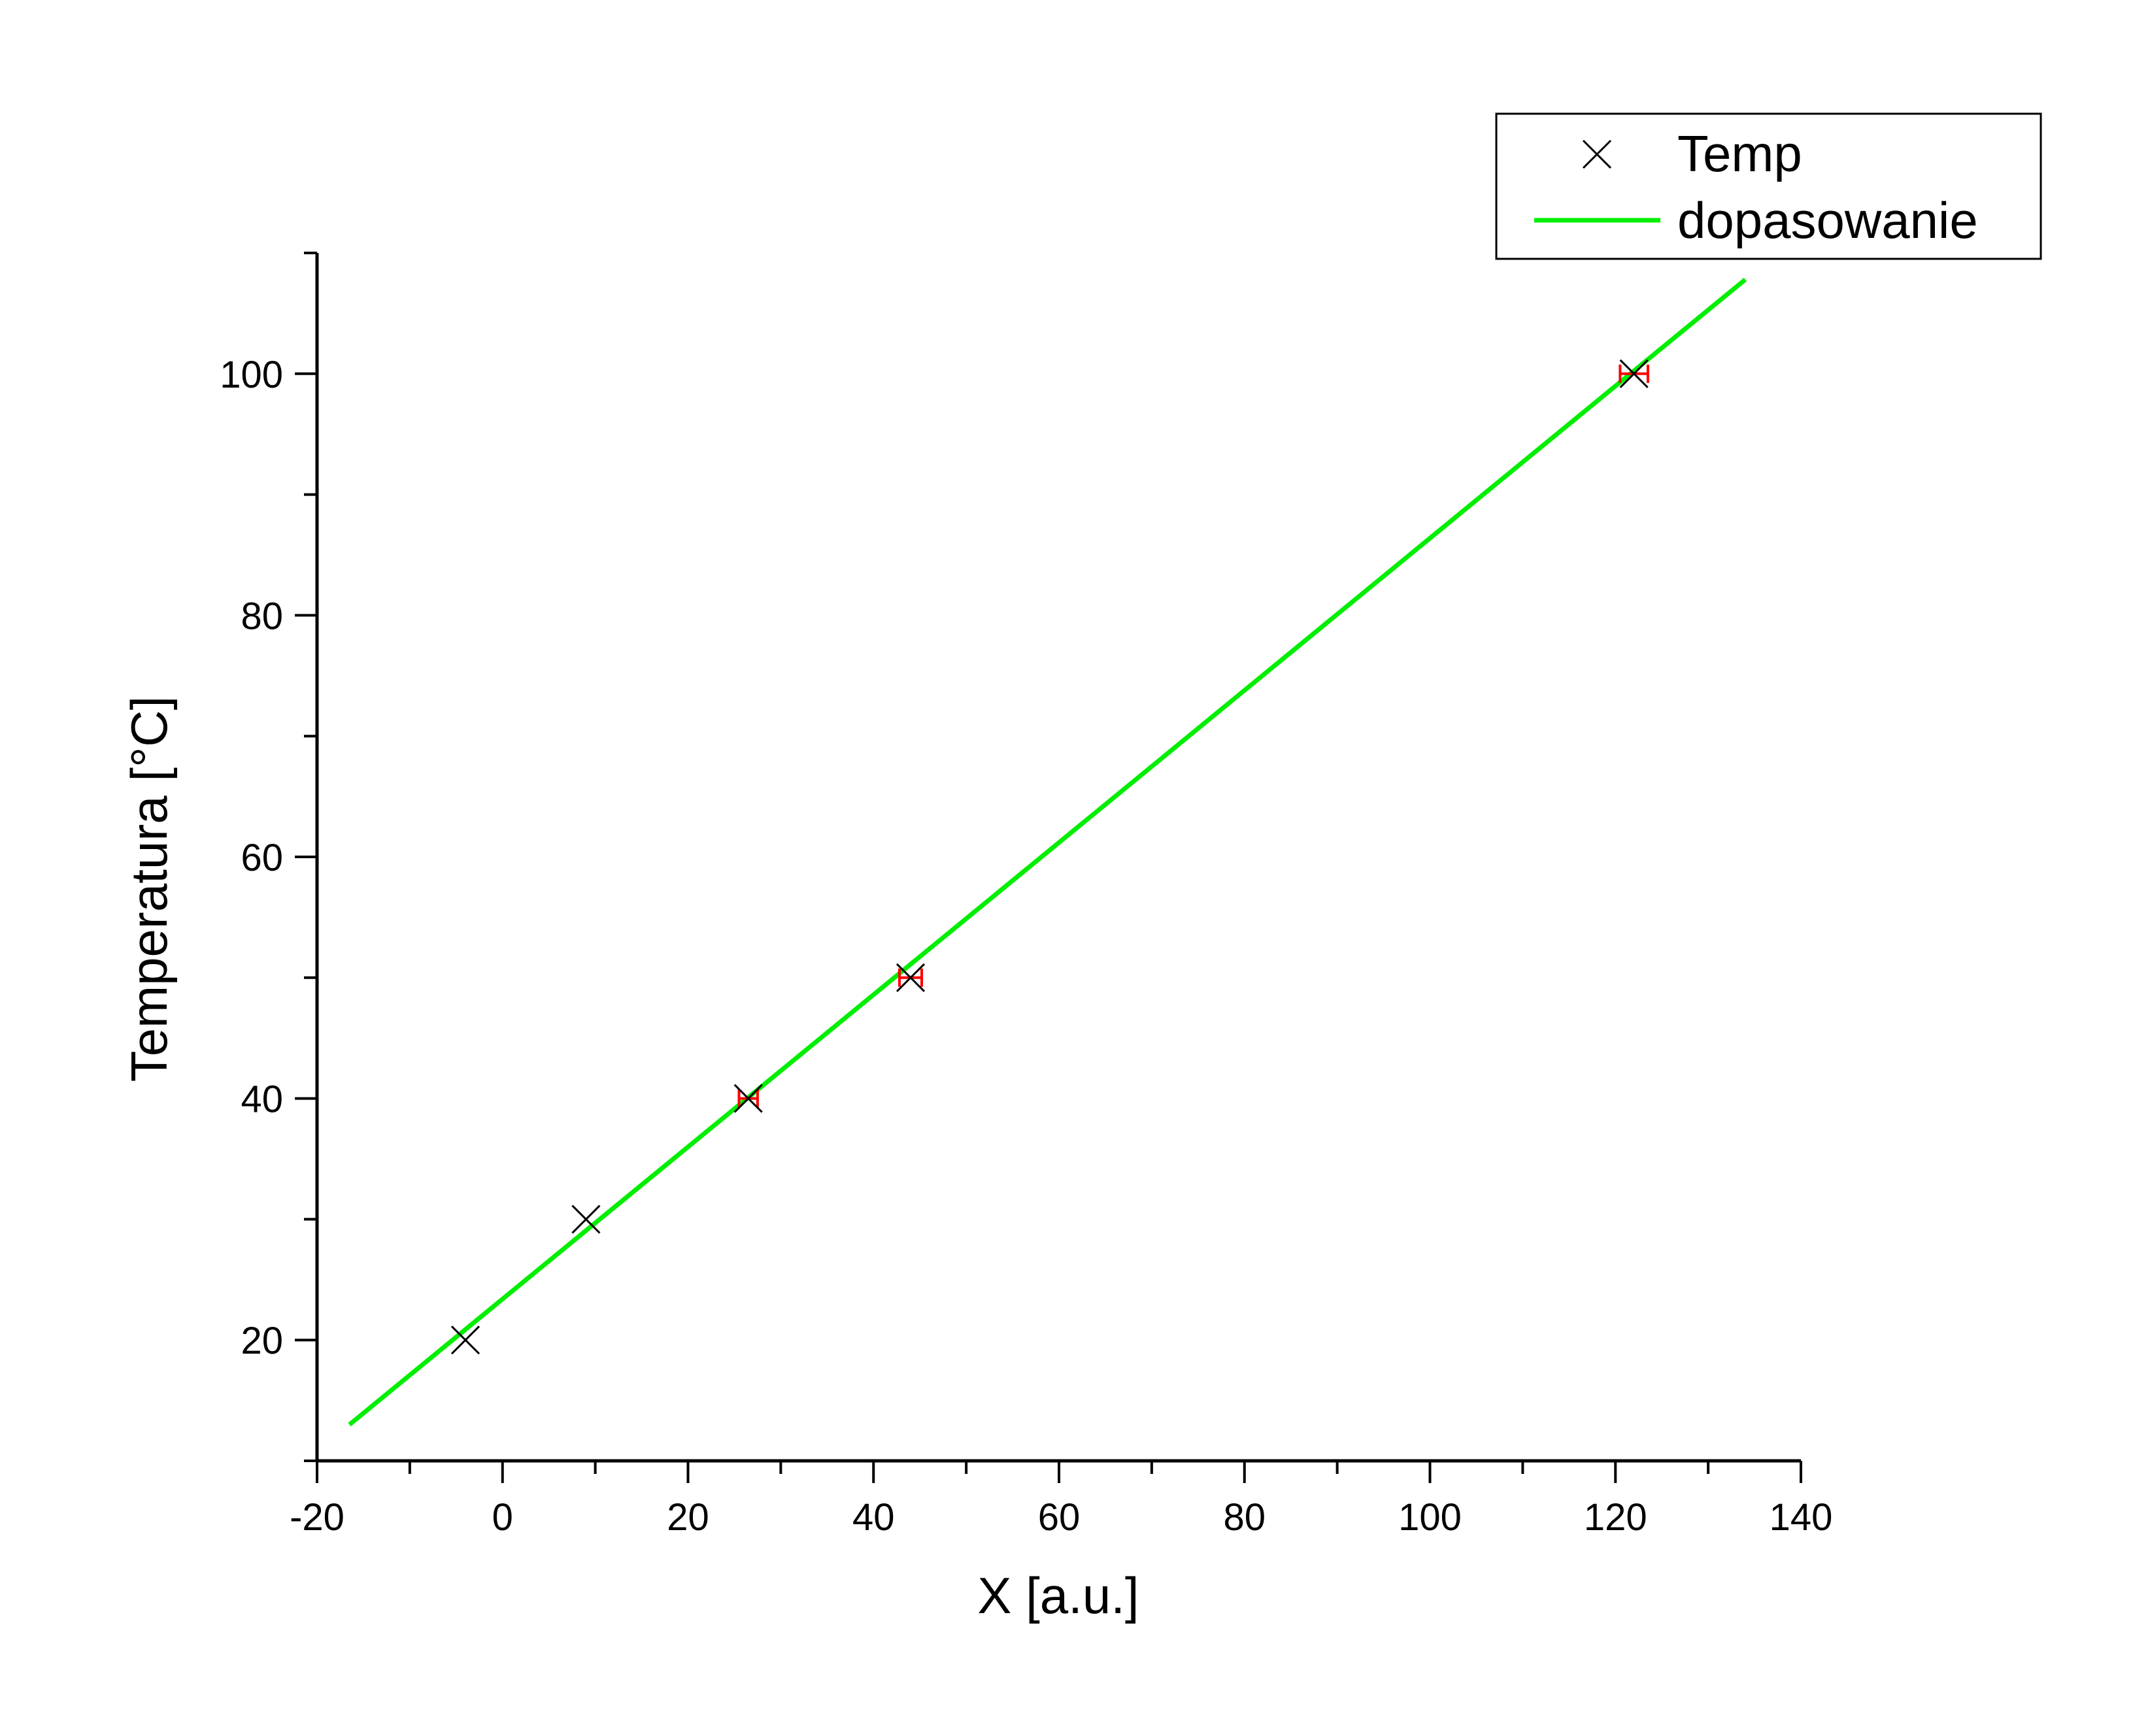 Image resolution: width=2133 pixels, height=1736 pixels. I want to click on legend-box, so click(1769, 186).